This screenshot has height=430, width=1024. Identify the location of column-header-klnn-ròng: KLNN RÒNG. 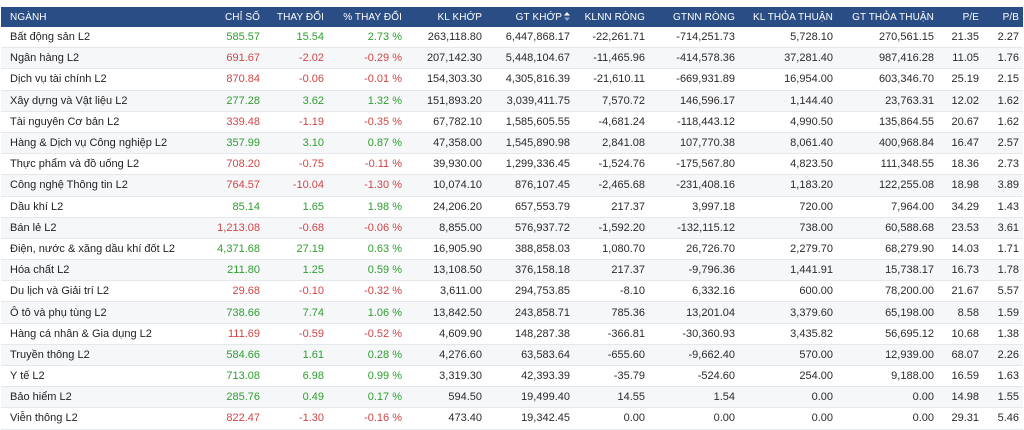
(611, 17).